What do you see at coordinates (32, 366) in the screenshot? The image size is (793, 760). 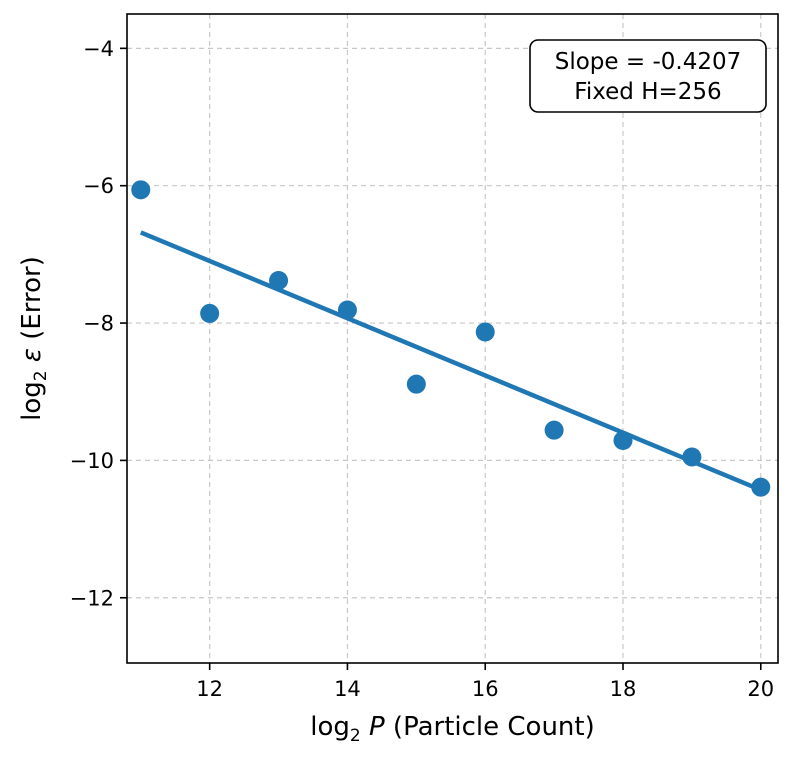 I see `y-axis-label-space` at bounding box center [32, 366].